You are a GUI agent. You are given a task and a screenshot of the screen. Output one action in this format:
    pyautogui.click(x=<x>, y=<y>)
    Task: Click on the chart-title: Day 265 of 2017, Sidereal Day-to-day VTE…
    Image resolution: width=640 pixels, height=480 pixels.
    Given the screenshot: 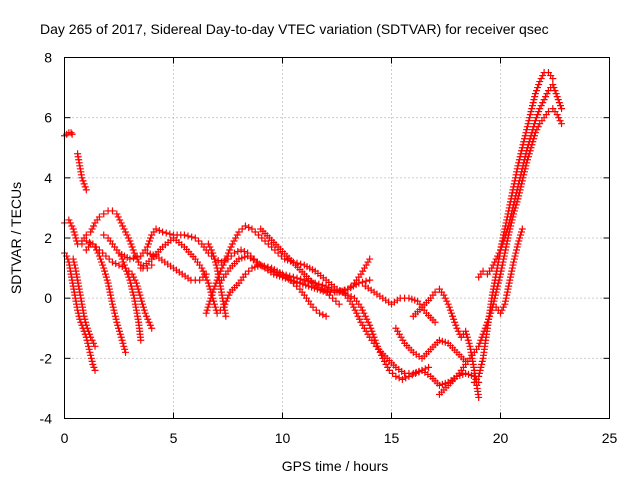 What is the action you would take?
    pyautogui.click(x=294, y=29)
    